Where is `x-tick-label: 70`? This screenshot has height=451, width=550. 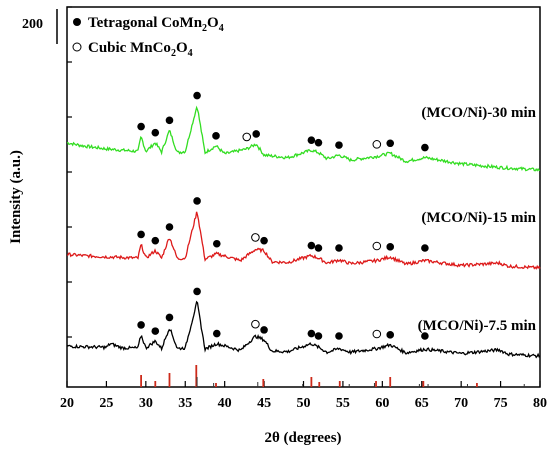
x-tick-label: 70 is located at coordinates (461, 403).